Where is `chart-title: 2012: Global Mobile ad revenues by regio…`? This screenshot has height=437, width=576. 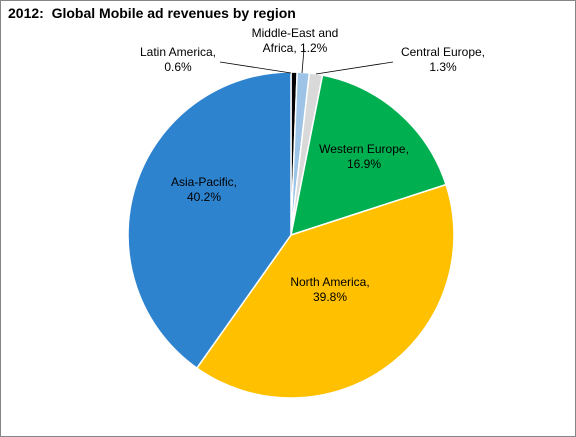
chart-title: 2012: Global Mobile ad revenues by regio… is located at coordinates (152, 13).